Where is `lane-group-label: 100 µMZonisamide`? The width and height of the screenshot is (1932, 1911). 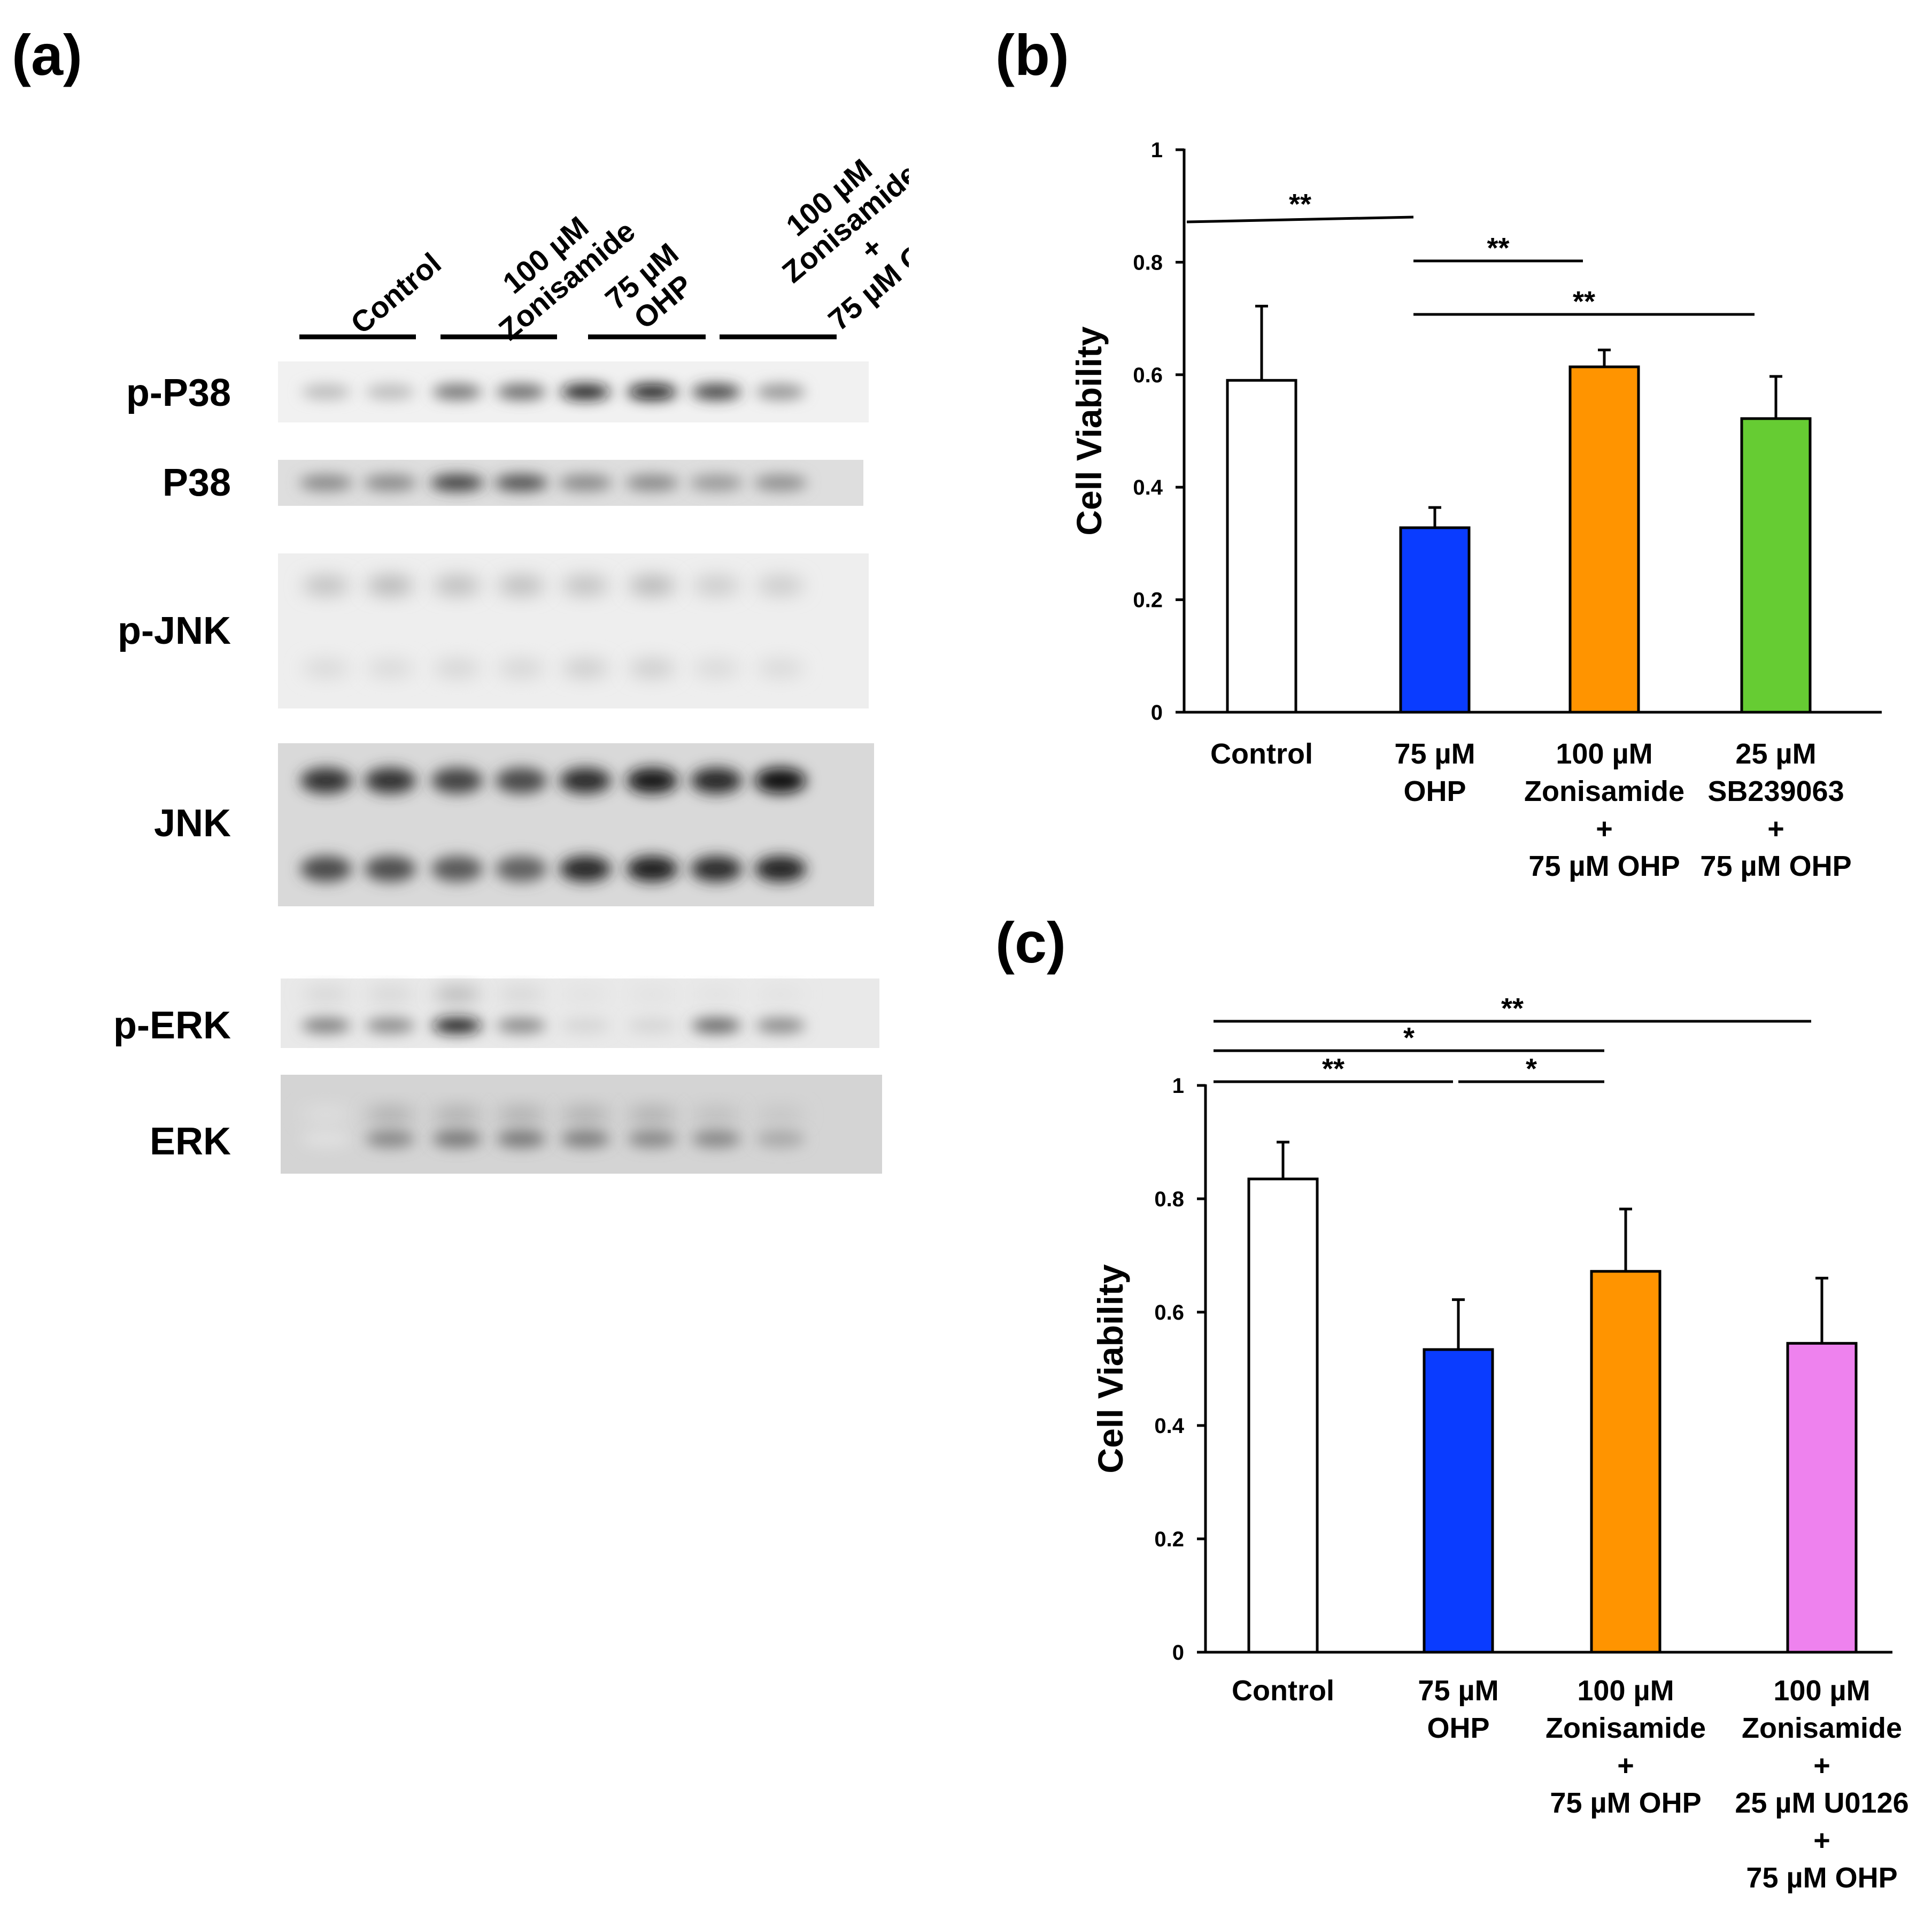
lane-group-label: 100 µMZonisamide is located at coordinates (556, 267).